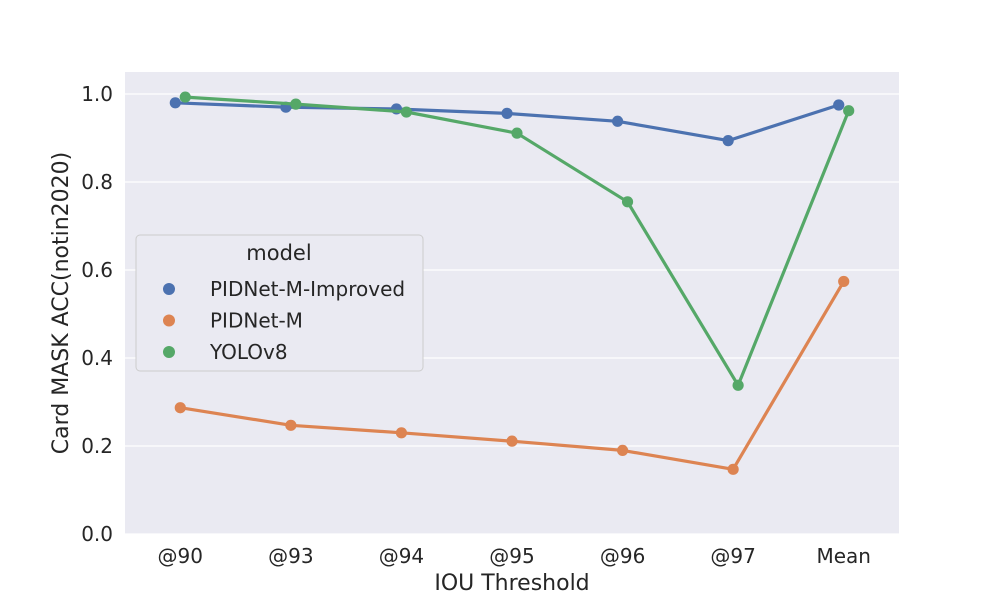 This screenshot has width=1000, height=600. Describe the element at coordinates (97, 358) in the screenshot. I see `y-tick-label: 0.4` at that location.